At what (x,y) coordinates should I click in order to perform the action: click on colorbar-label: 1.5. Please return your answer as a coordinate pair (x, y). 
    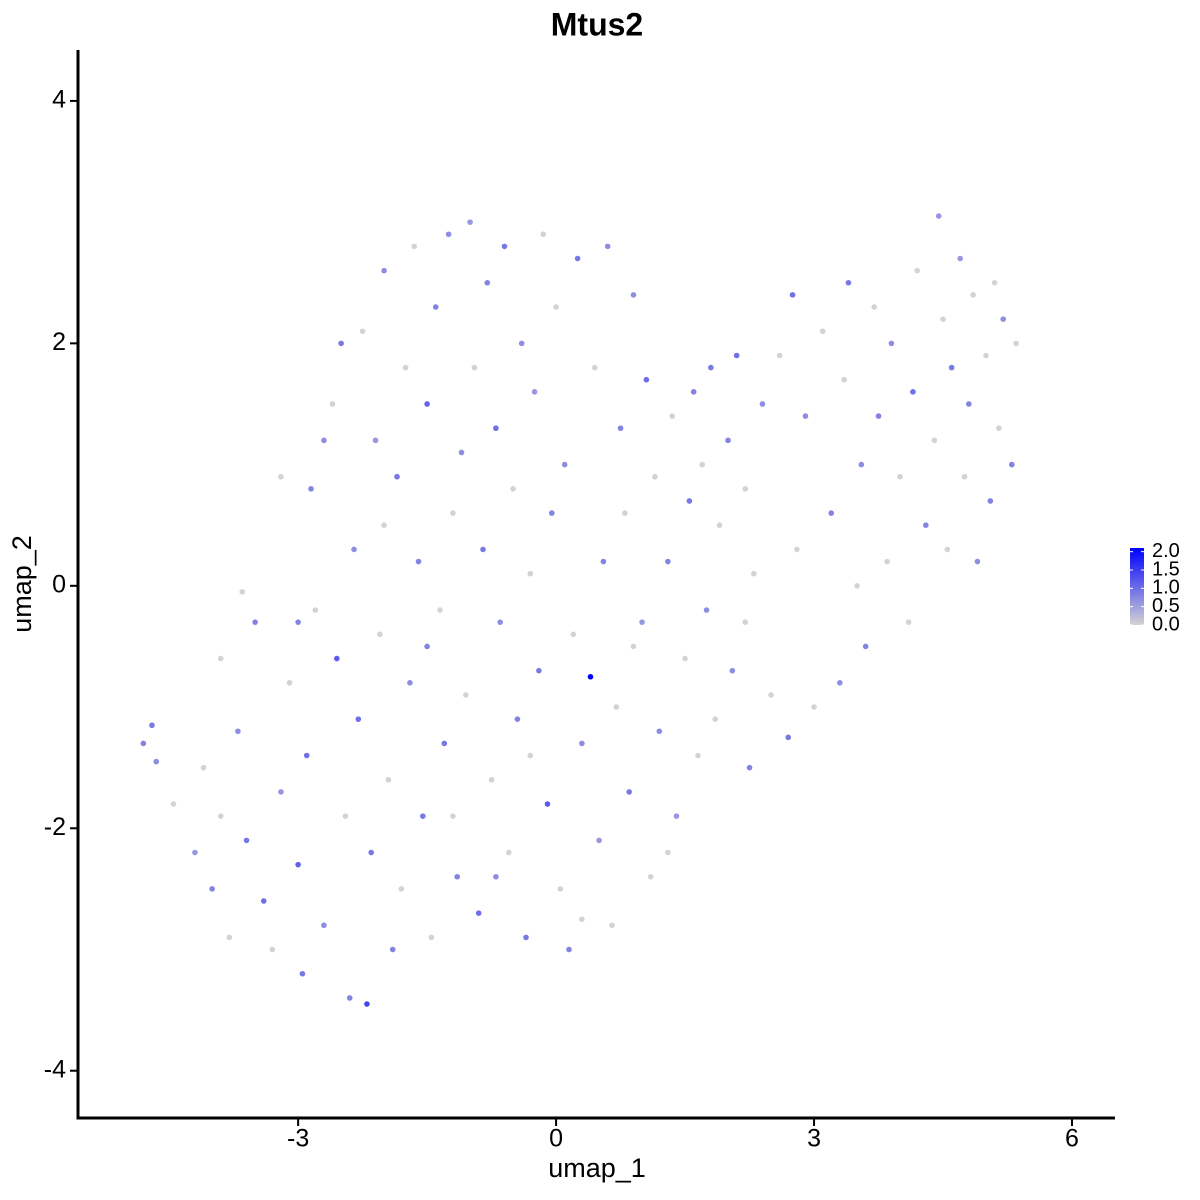
    Looking at the image, I should click on (1166, 569).